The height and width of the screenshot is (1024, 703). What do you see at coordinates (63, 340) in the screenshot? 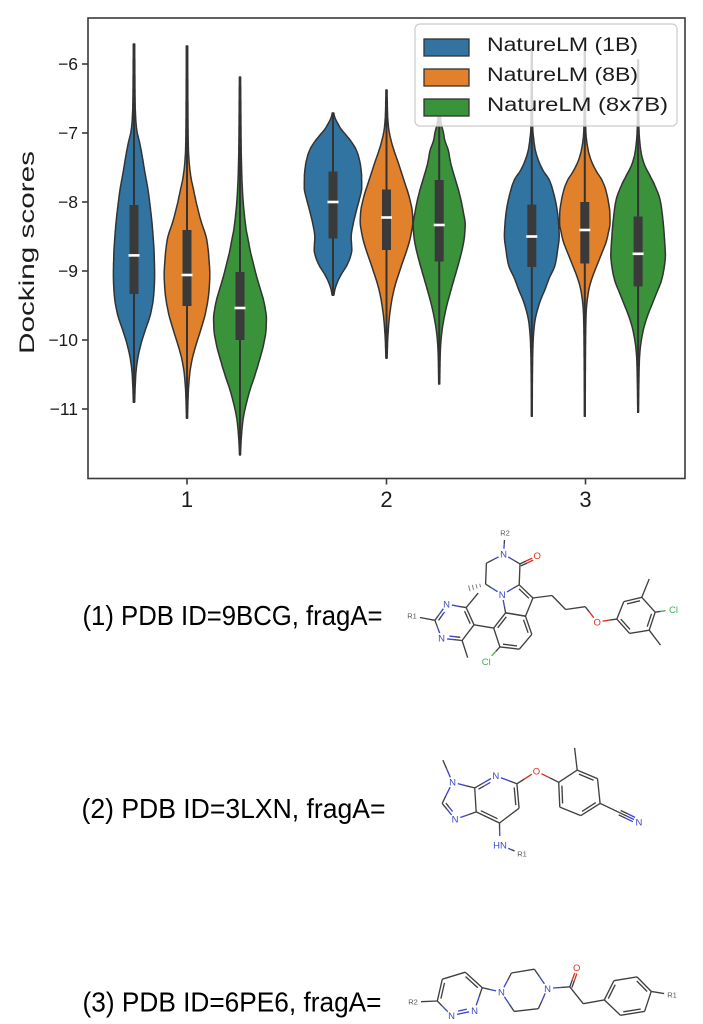
I see `svg-text: −10` at bounding box center [63, 340].